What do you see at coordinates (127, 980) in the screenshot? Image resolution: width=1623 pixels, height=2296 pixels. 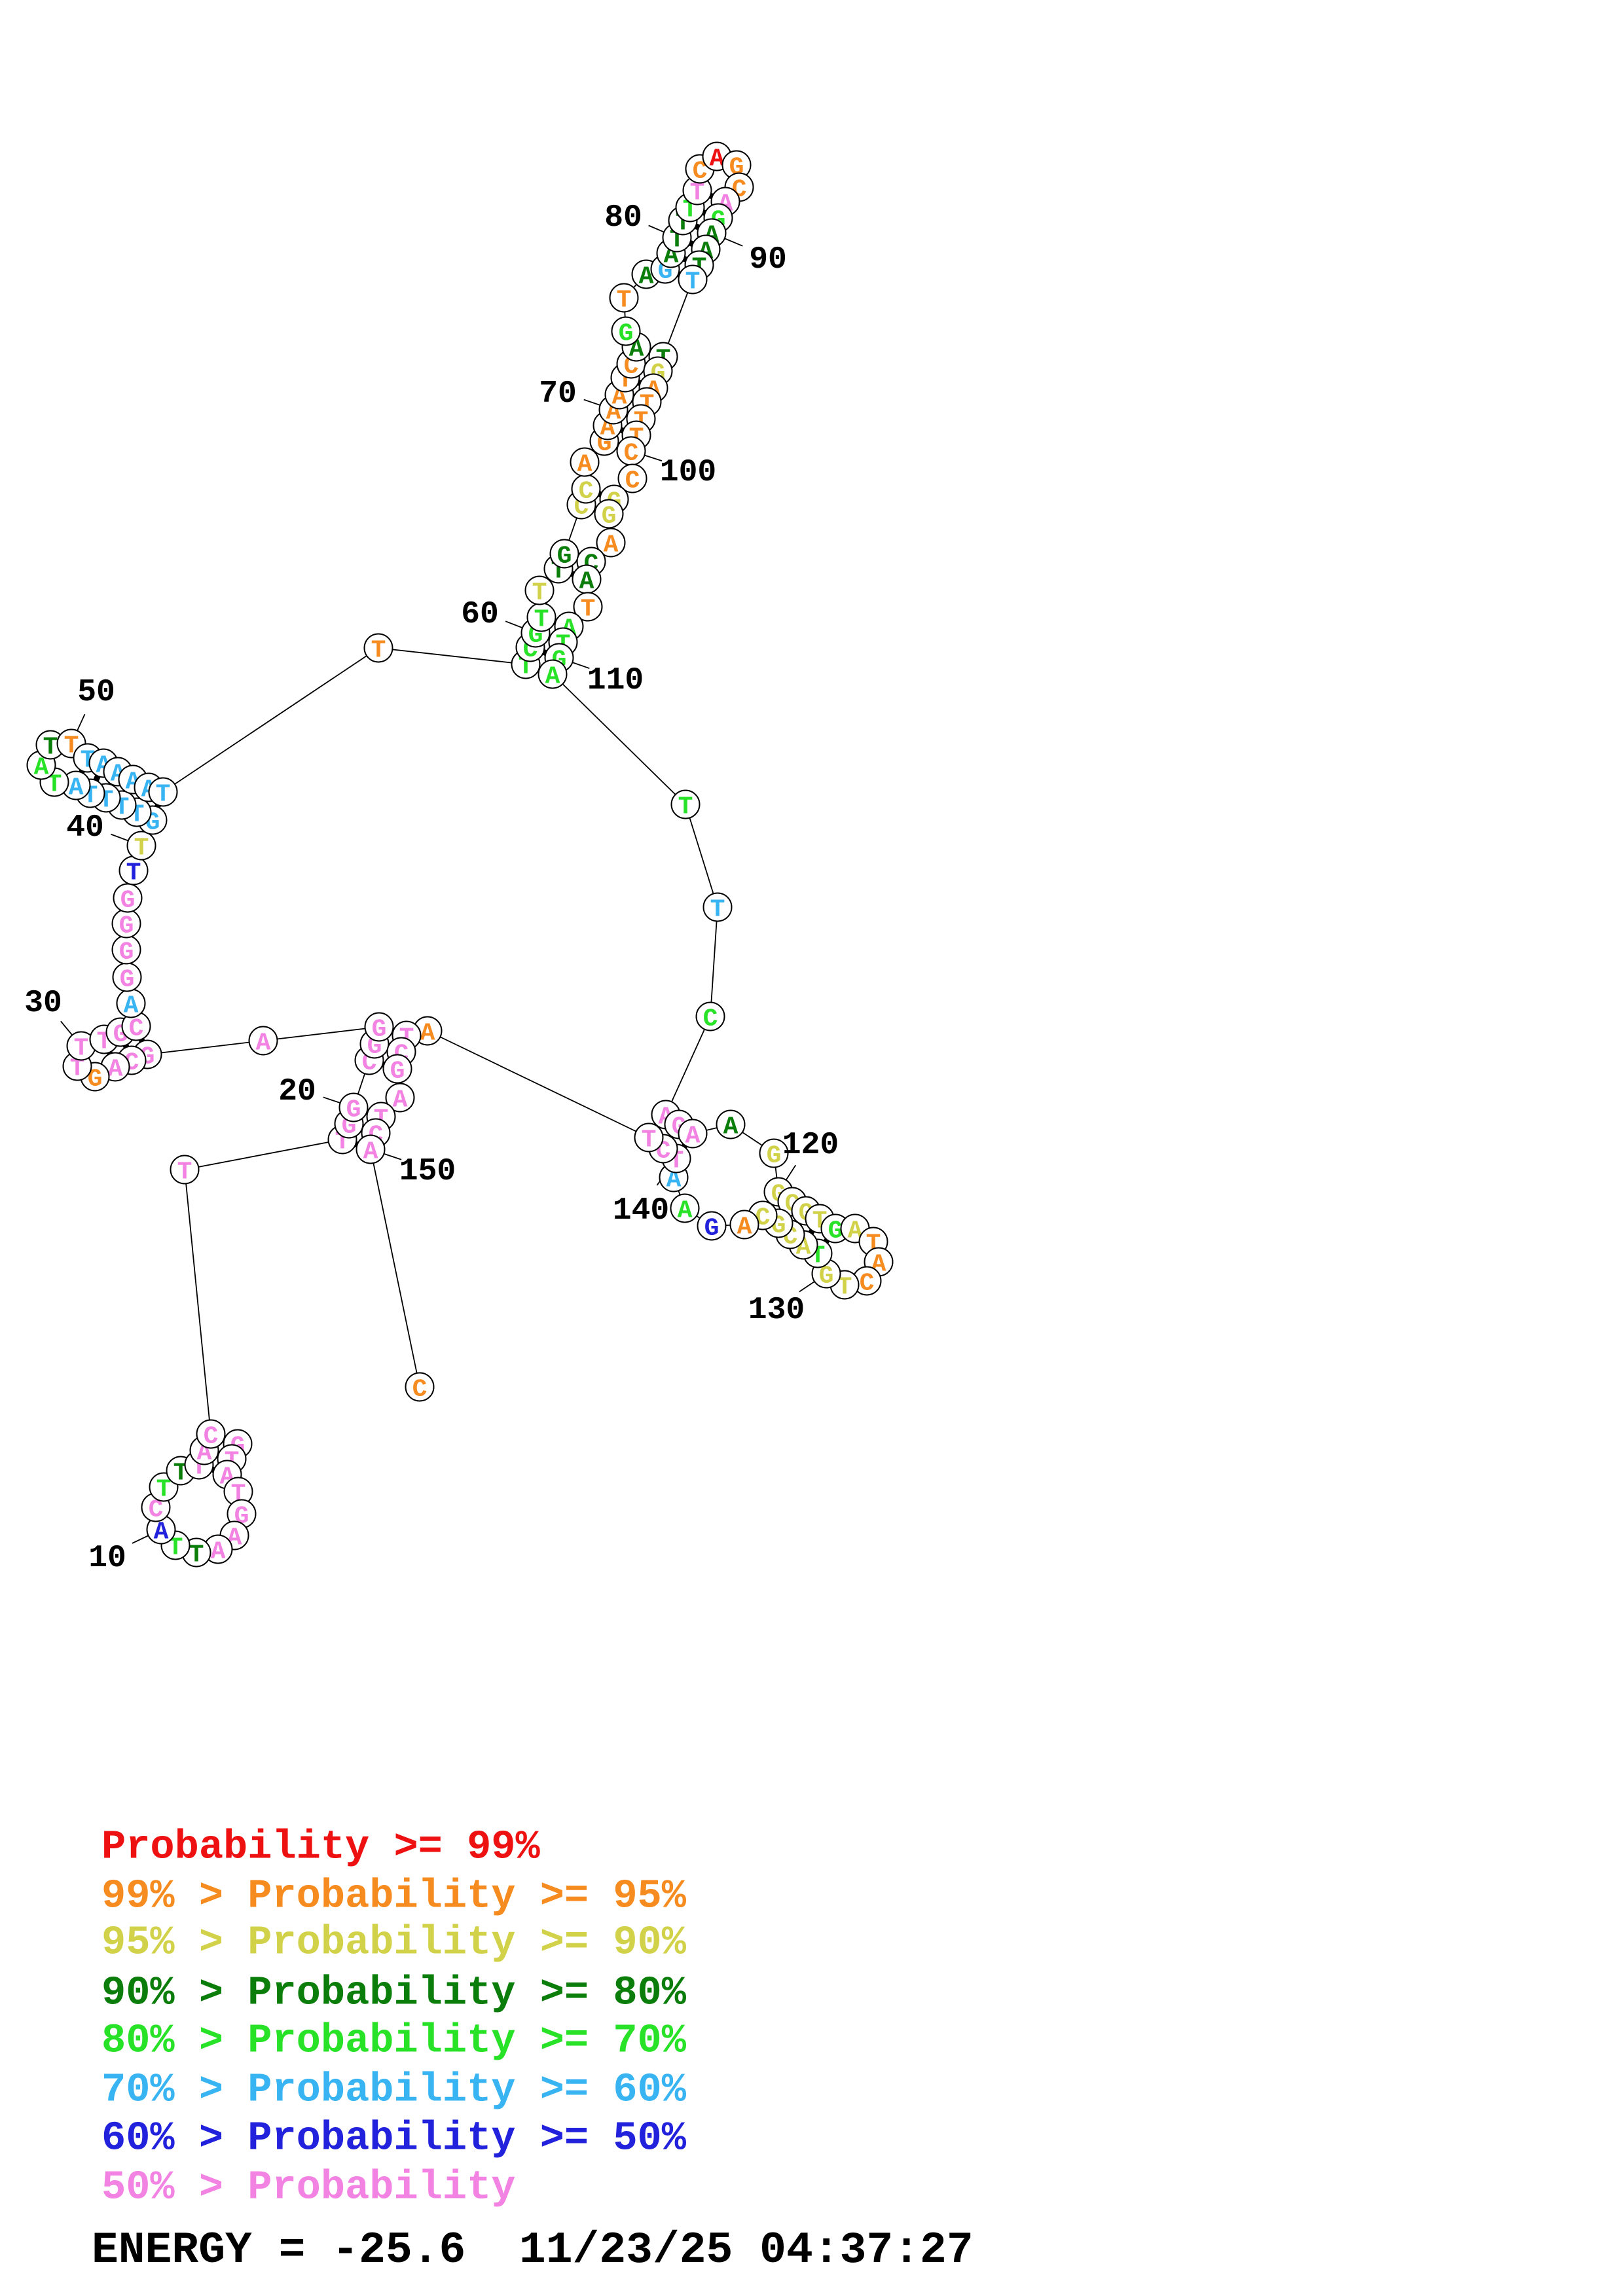 I see `nucleotide-base-35: G` at bounding box center [127, 980].